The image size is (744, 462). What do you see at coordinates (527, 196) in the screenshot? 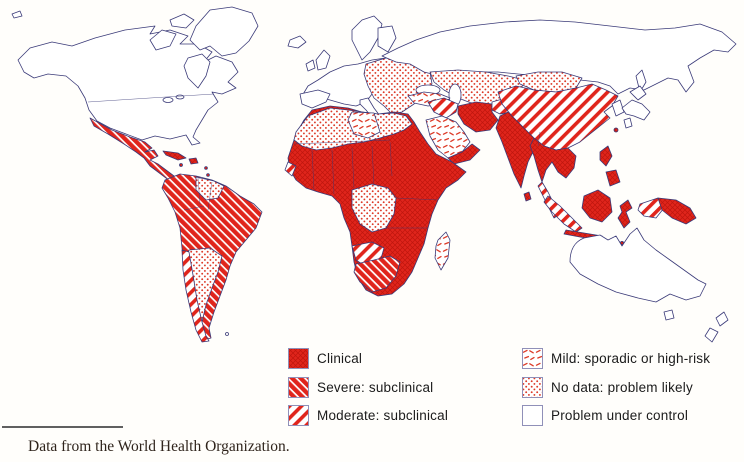
I see `region-sri-lanka` at bounding box center [527, 196].